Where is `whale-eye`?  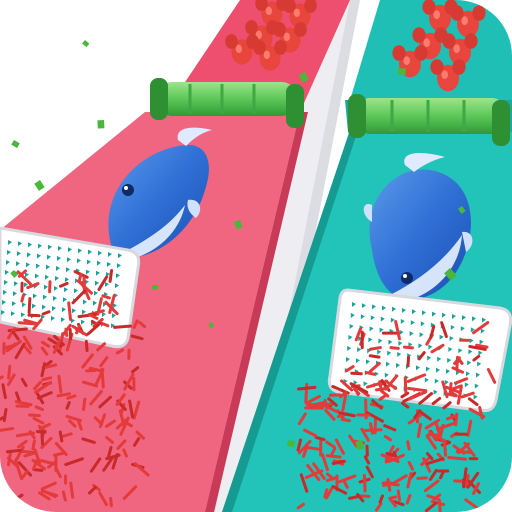 whale-eye is located at coordinates (407, 278).